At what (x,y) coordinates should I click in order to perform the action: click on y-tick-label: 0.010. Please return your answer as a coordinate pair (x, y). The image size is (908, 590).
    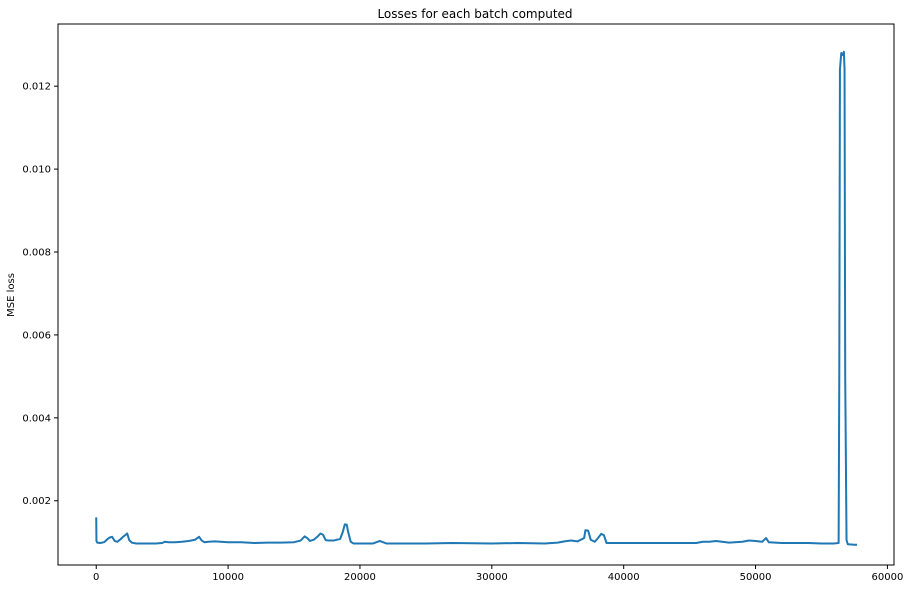
    Looking at the image, I should click on (36, 170).